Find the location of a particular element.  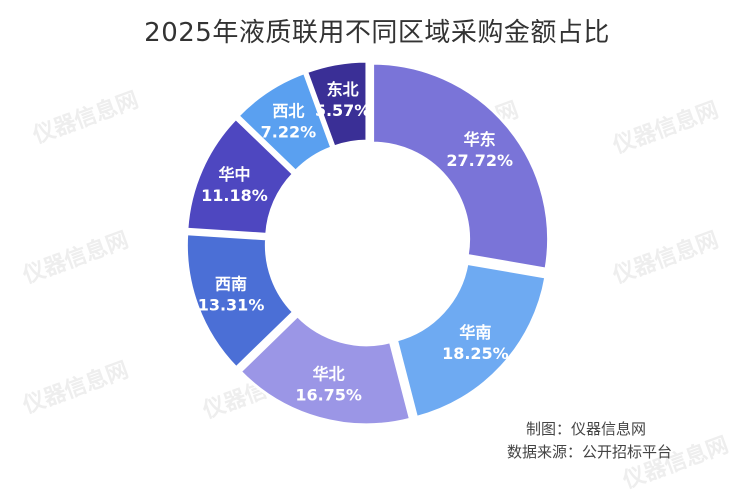

slice-value-label: 16.75% is located at coordinates (328, 395).